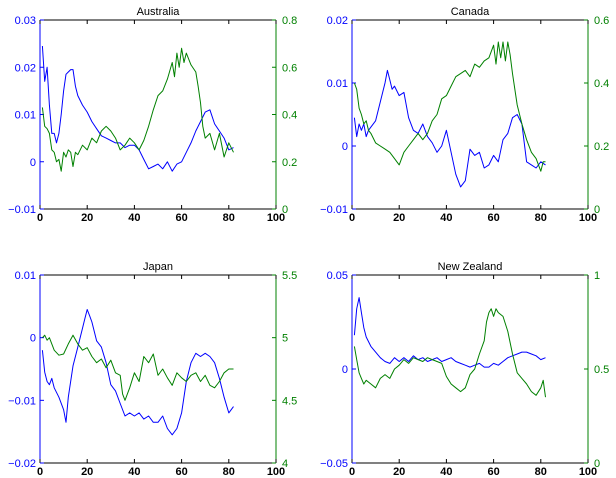 This screenshot has height=478, width=616. Describe the element at coordinates (334, 464) in the screenshot. I see `left-y-tick-label: −0.05` at that location.